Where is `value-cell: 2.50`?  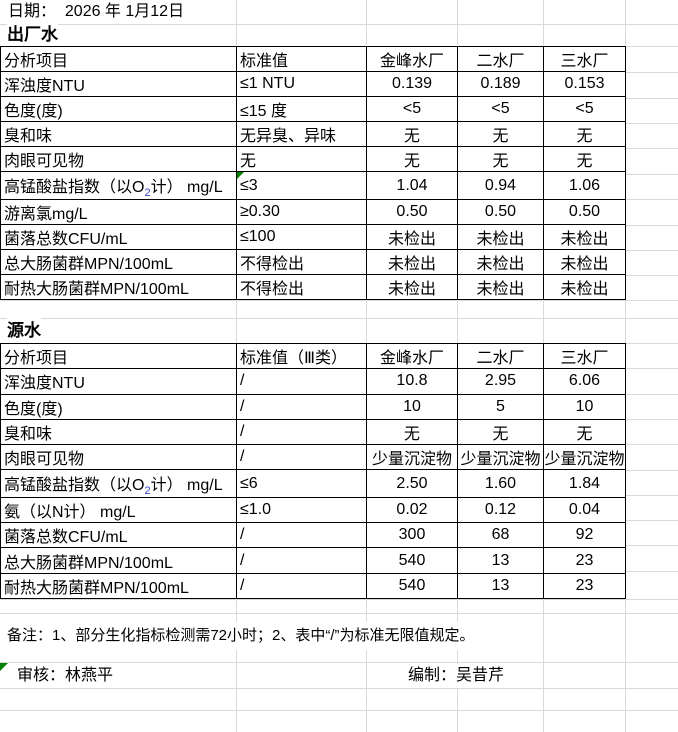 value-cell: 2.50 is located at coordinates (412, 483).